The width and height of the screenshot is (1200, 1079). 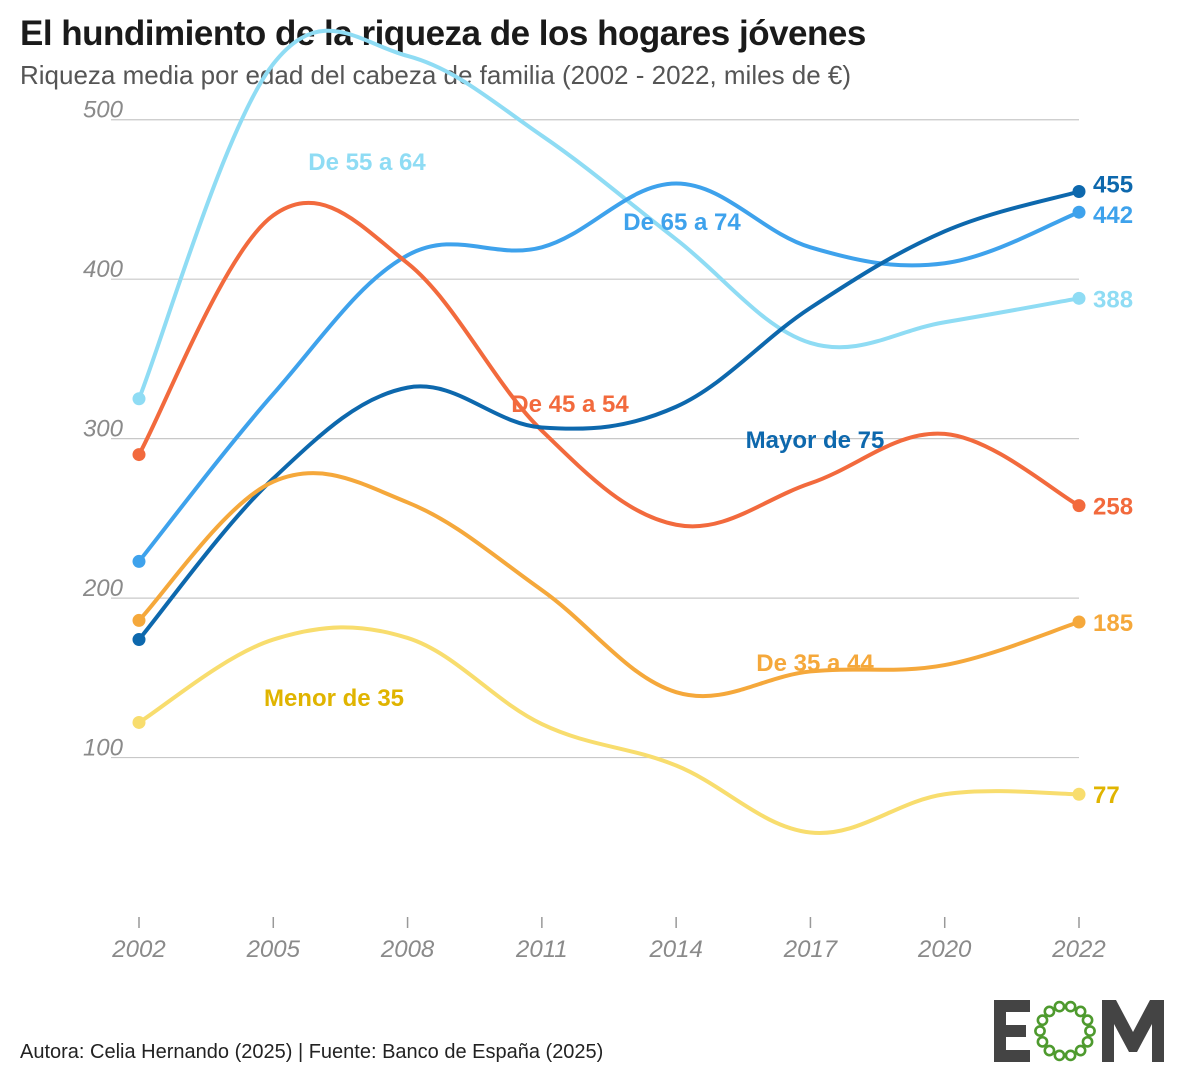 What do you see at coordinates (815, 440) in the screenshot?
I see `series-name-label: Mayor de 75` at bounding box center [815, 440].